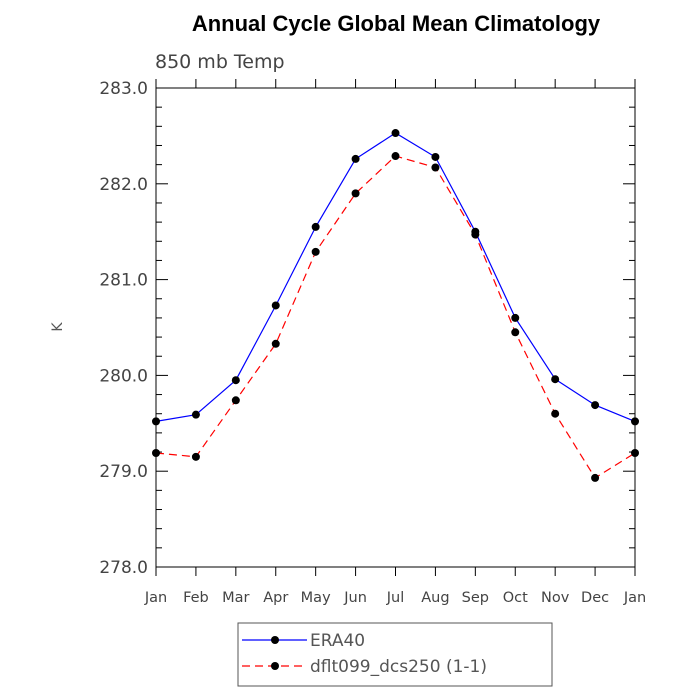 This screenshot has width=700, height=700. What do you see at coordinates (435, 598) in the screenshot?
I see `x-tick-label: Aug` at bounding box center [435, 598].